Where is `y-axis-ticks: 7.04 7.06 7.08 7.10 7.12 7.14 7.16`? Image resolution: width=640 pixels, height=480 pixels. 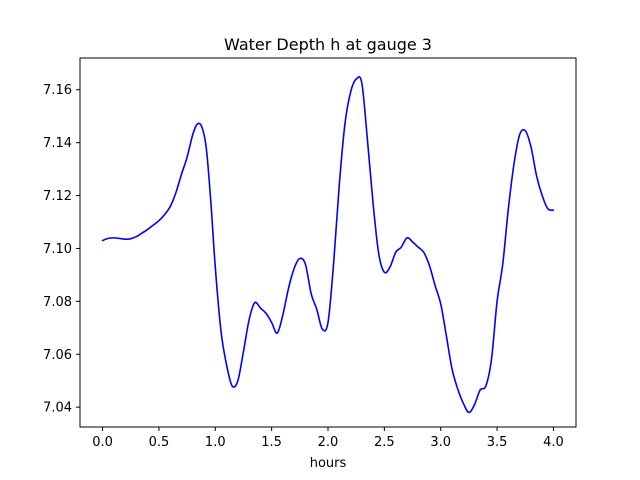
y-axis-ticks: 7.04 7.06 7.08 7.10 7.12 7.14 7.16 is located at coordinates (61, 249).